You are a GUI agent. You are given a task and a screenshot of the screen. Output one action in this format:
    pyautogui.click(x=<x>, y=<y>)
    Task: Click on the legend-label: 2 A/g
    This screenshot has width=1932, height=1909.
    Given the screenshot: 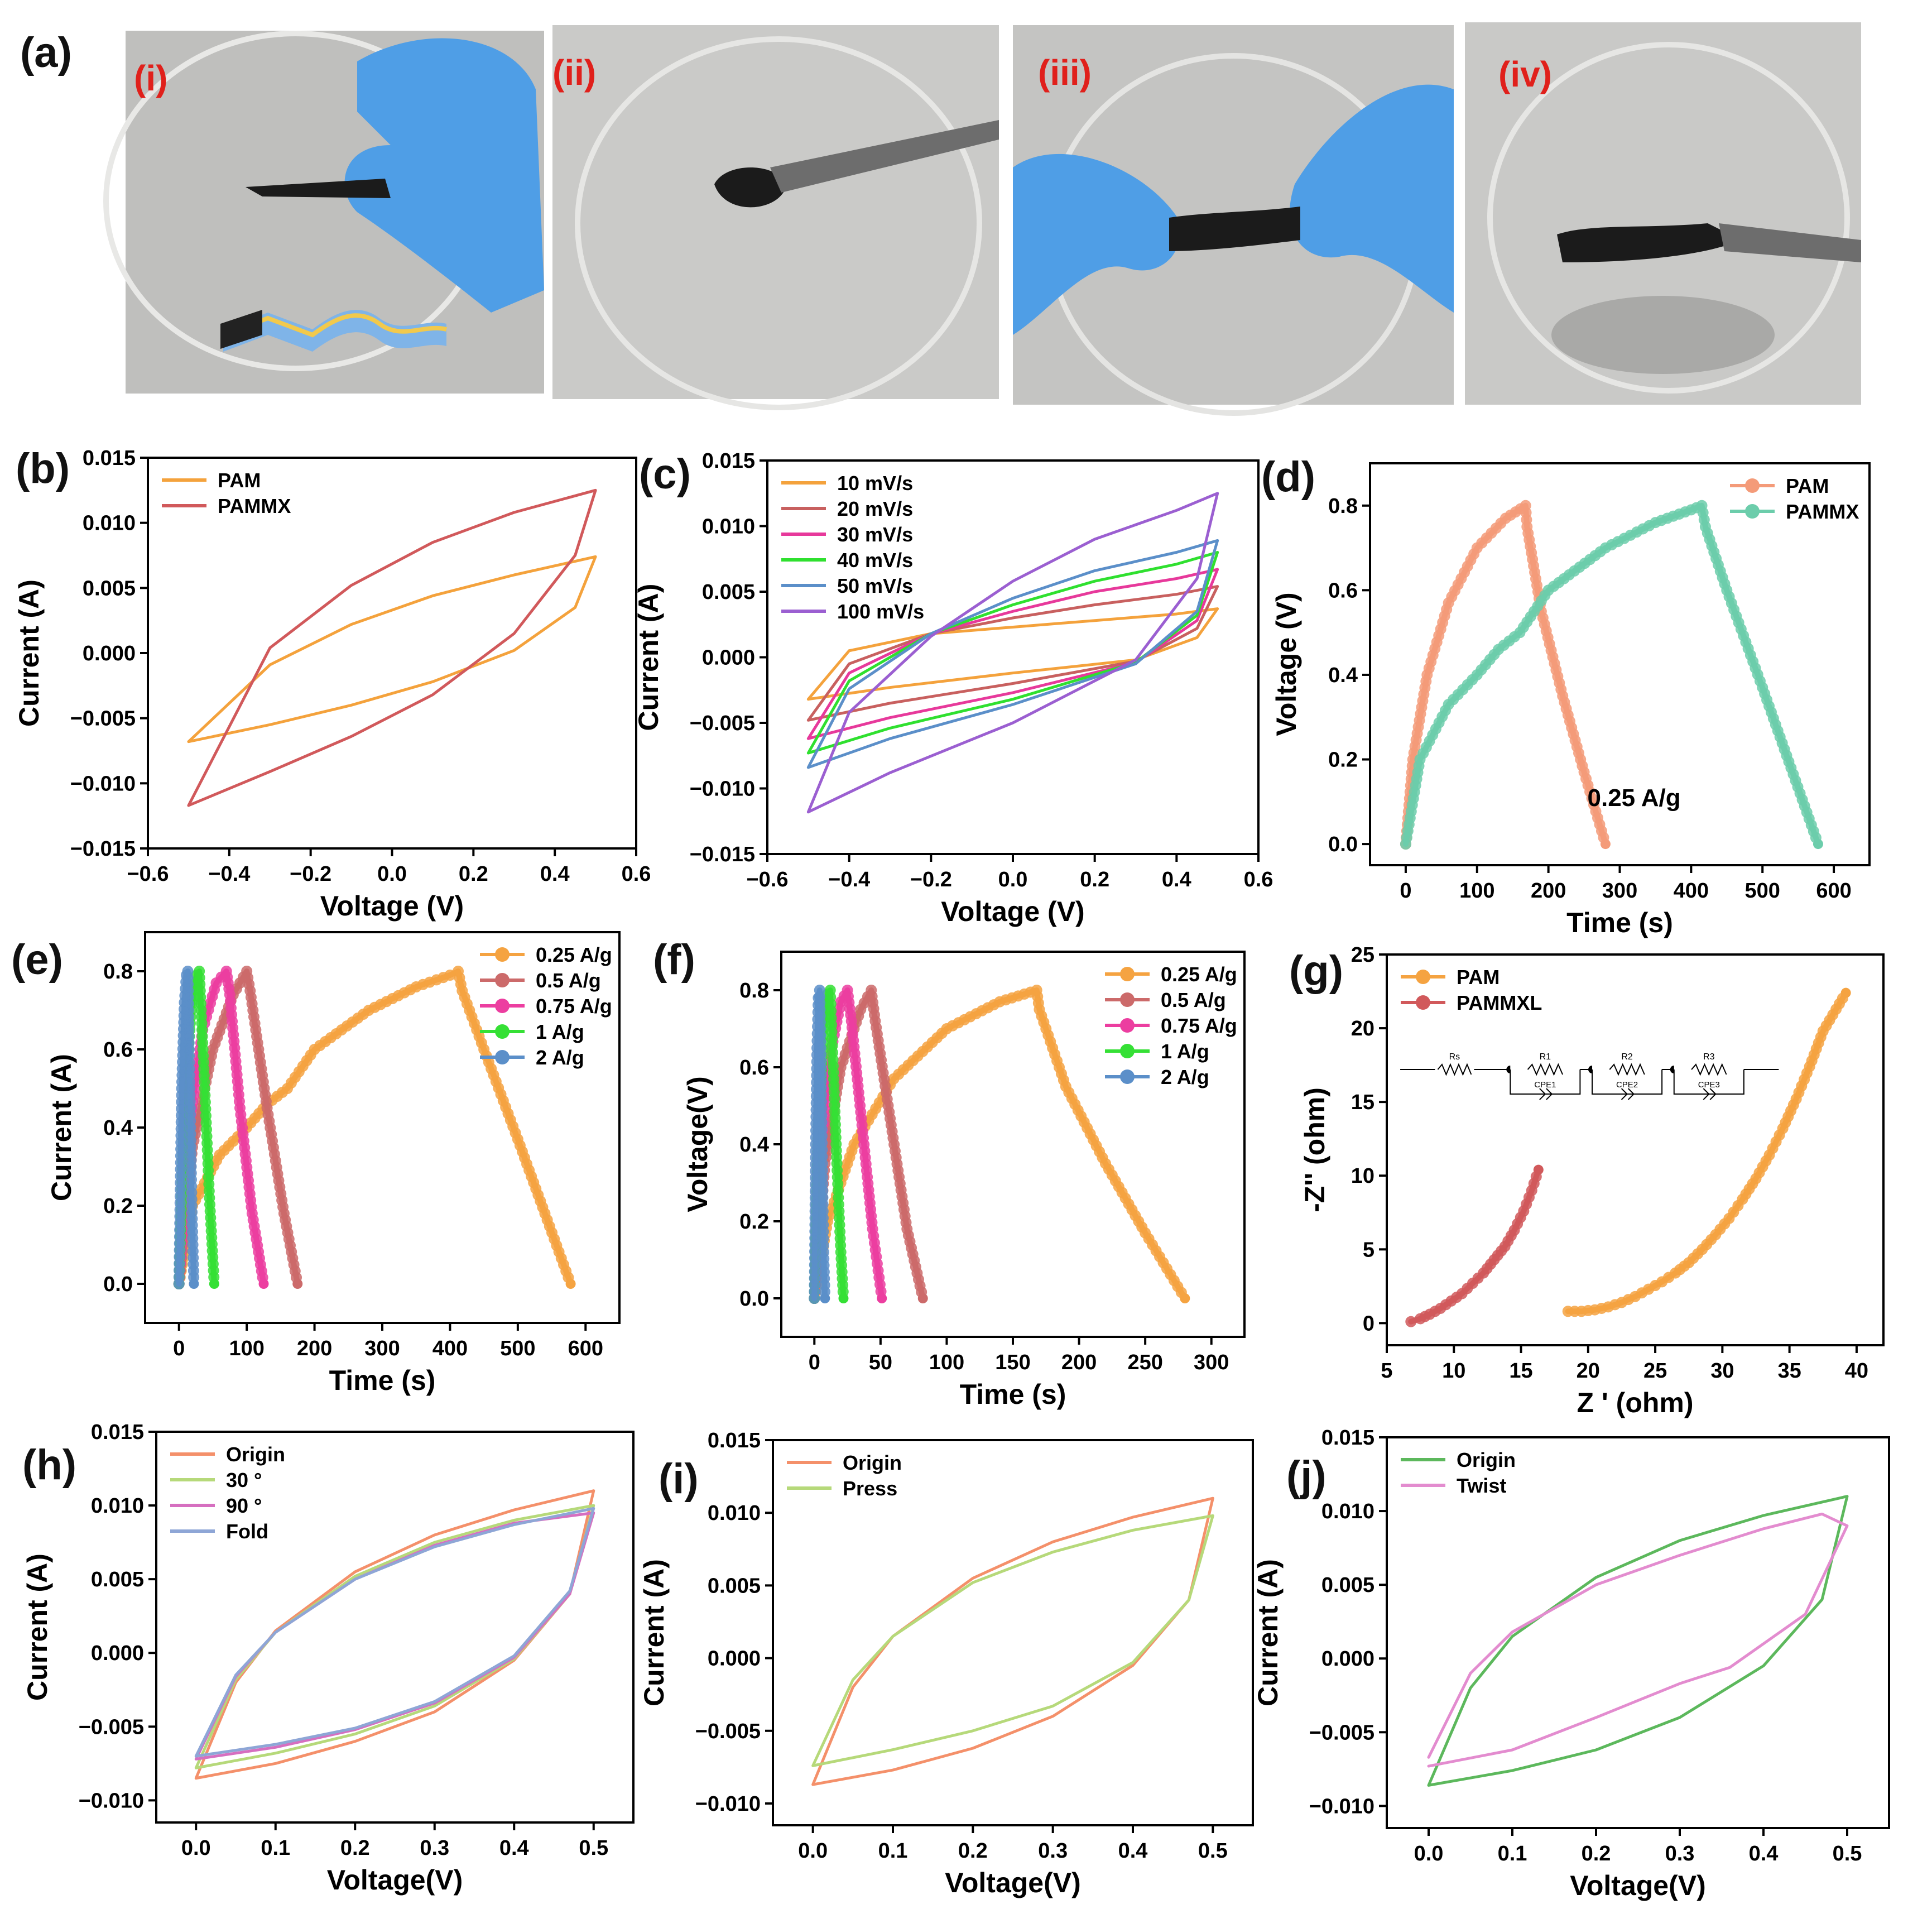 What is the action you would take?
    pyautogui.click(x=560, y=1057)
    